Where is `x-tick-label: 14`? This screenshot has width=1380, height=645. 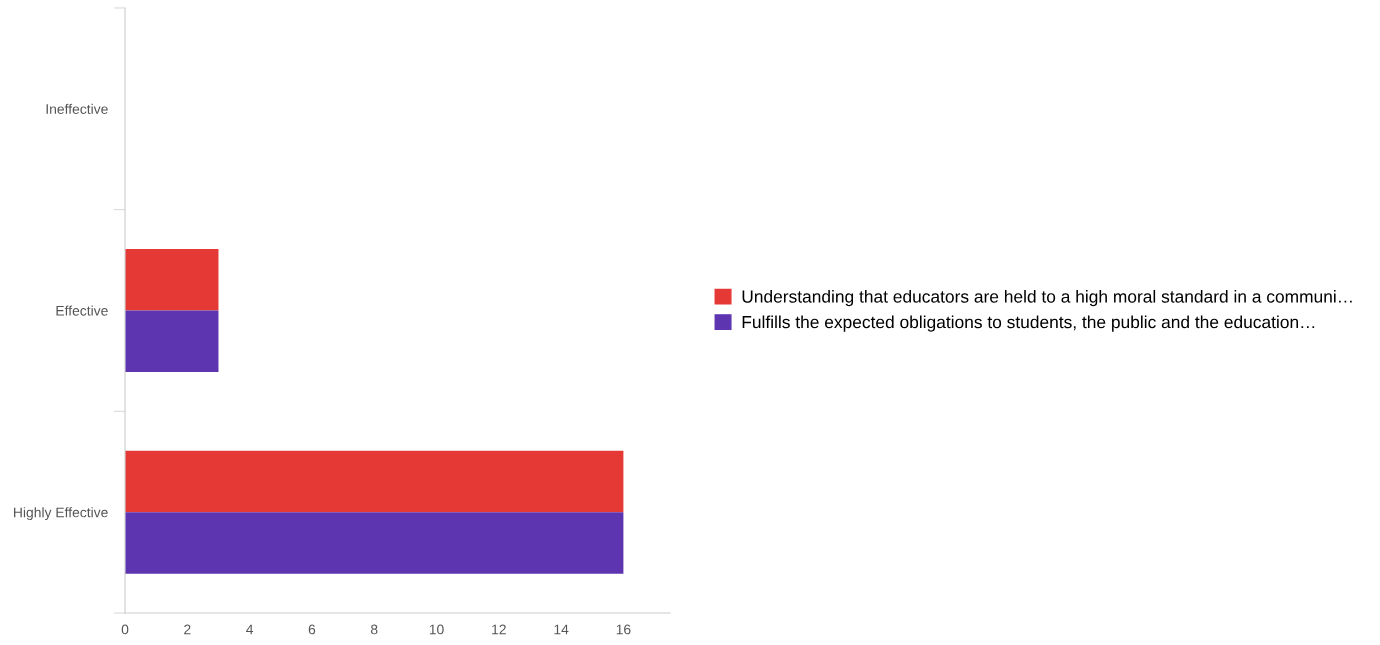 x-tick-label: 14 is located at coordinates (561, 629).